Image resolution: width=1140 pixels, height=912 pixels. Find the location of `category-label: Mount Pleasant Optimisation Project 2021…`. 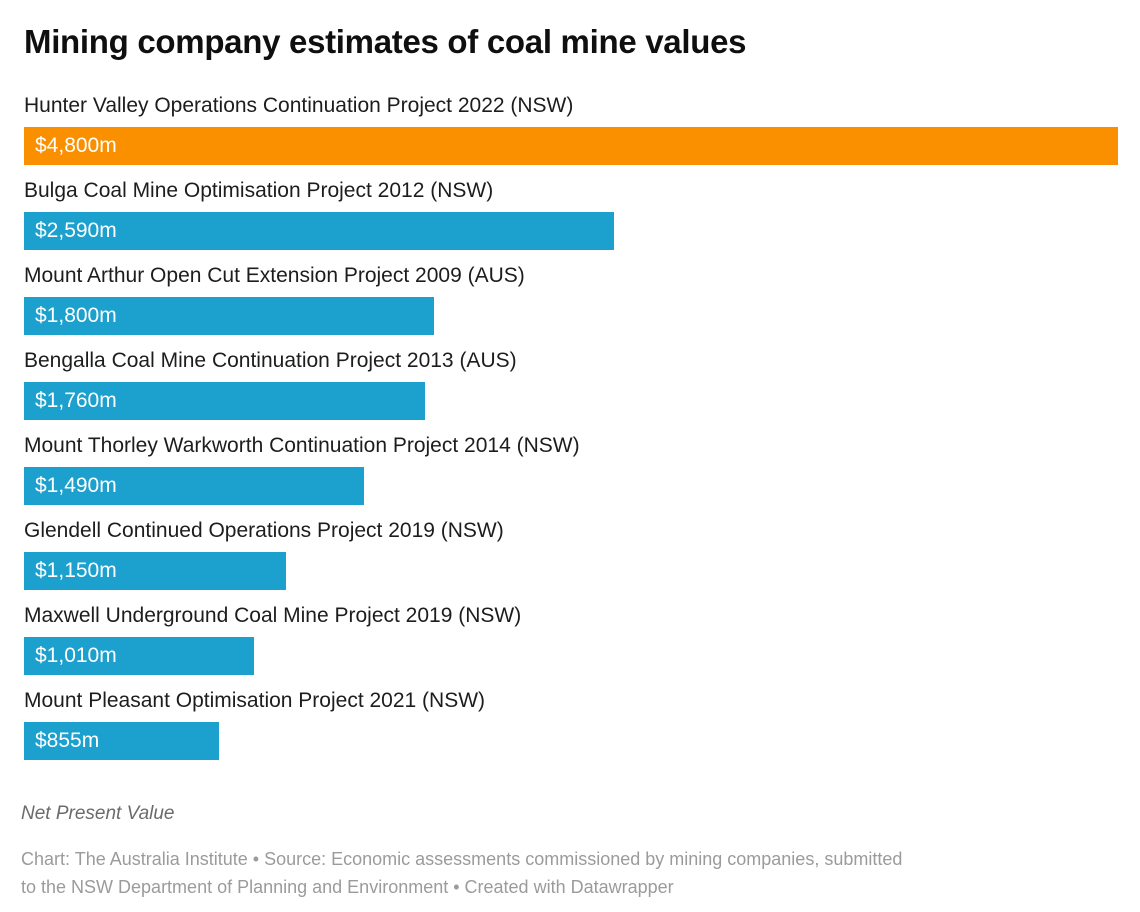

category-label: Mount Pleasant Optimisation Project 2021… is located at coordinates (255, 700).